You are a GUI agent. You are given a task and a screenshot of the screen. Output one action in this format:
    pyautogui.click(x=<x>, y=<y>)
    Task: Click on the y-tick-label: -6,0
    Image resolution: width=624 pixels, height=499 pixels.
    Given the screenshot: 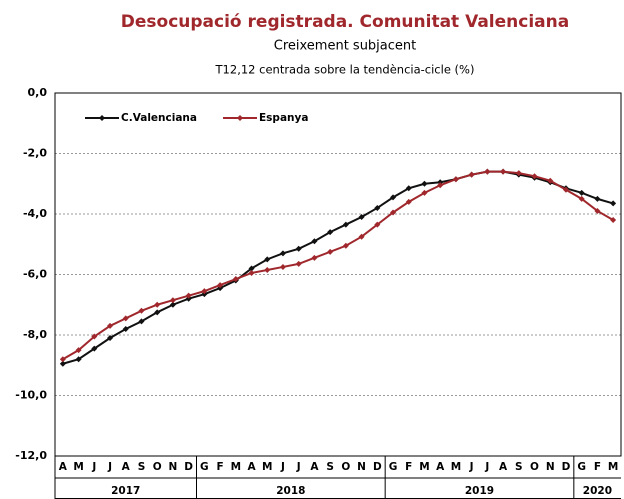 What is the action you would take?
    pyautogui.click(x=35, y=274)
    